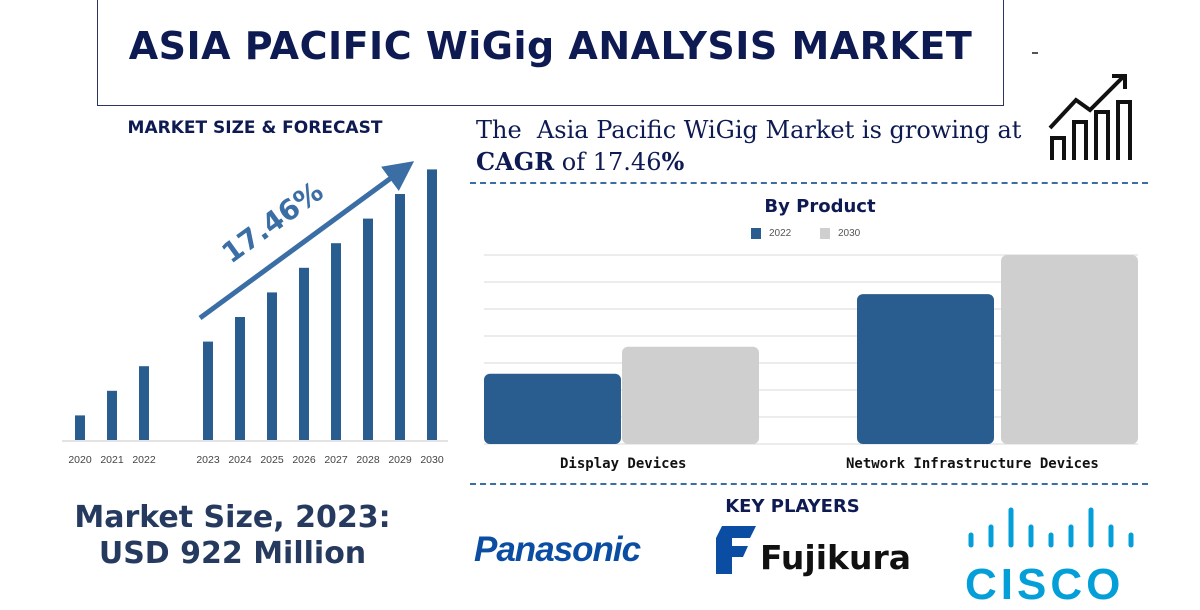 This screenshot has width=1200, height=610. What do you see at coordinates (673, 161) in the screenshot?
I see `cagr-percent: %` at bounding box center [673, 161].